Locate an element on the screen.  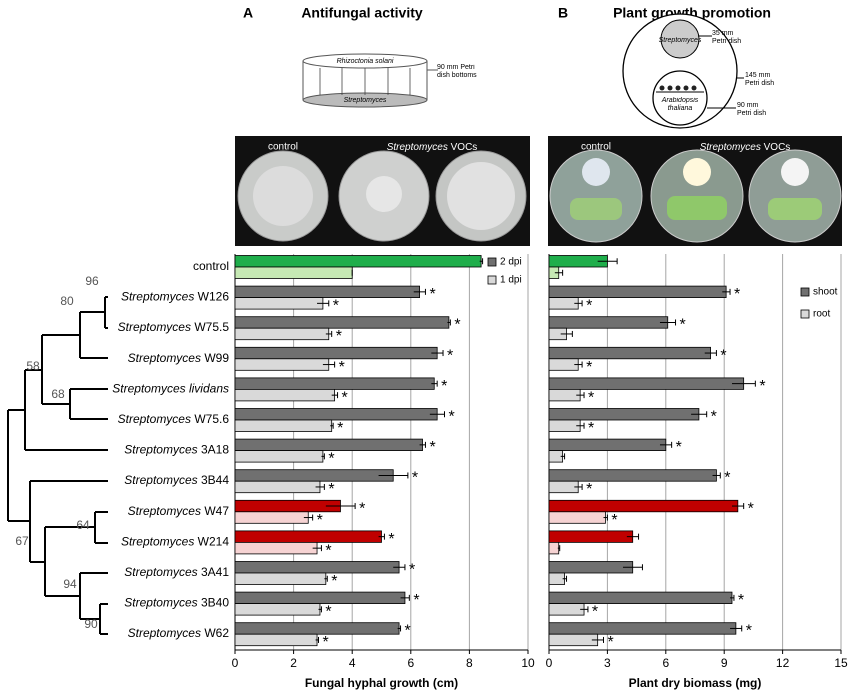
y-tick-label: Streptomyces W99 is located at coordinates (179, 358).